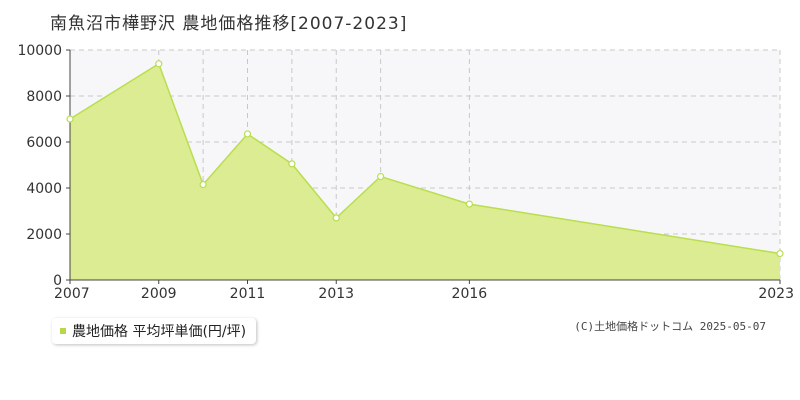 Image resolution: width=800 pixels, height=400 pixels. I want to click on y-tick-label: 2000, so click(44, 235).